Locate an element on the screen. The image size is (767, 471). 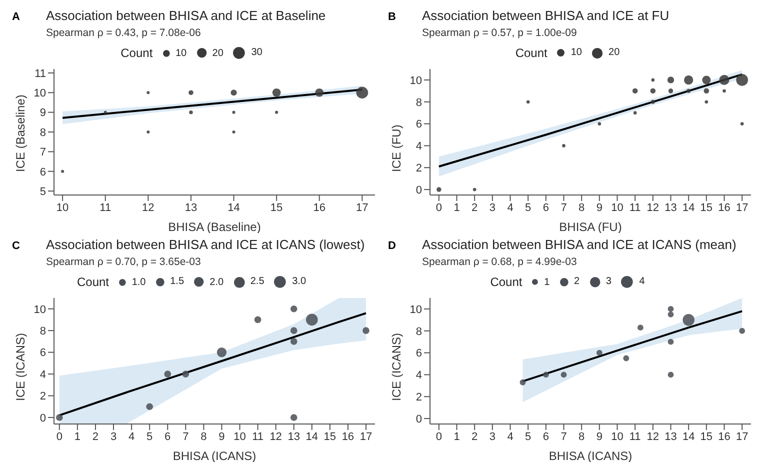
y-tick-label: 7 is located at coordinates (43, 152).